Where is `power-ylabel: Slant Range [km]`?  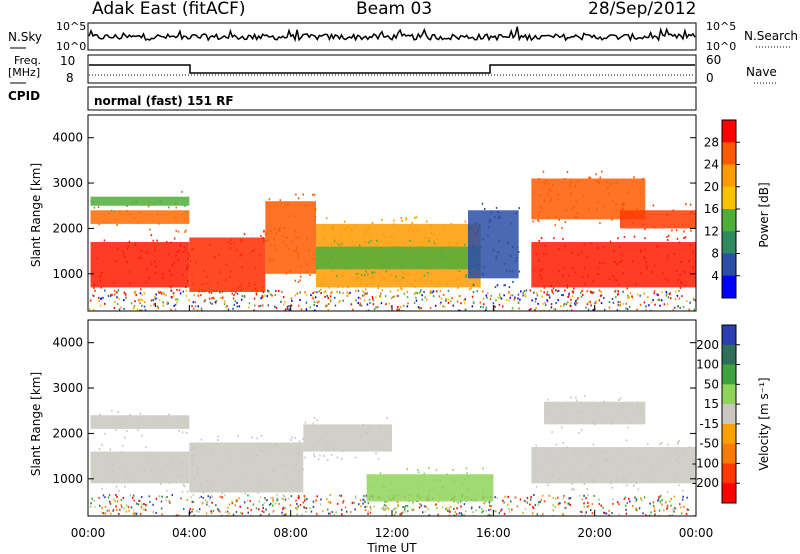
power-ylabel: Slant Range [km] is located at coordinates (36, 215).